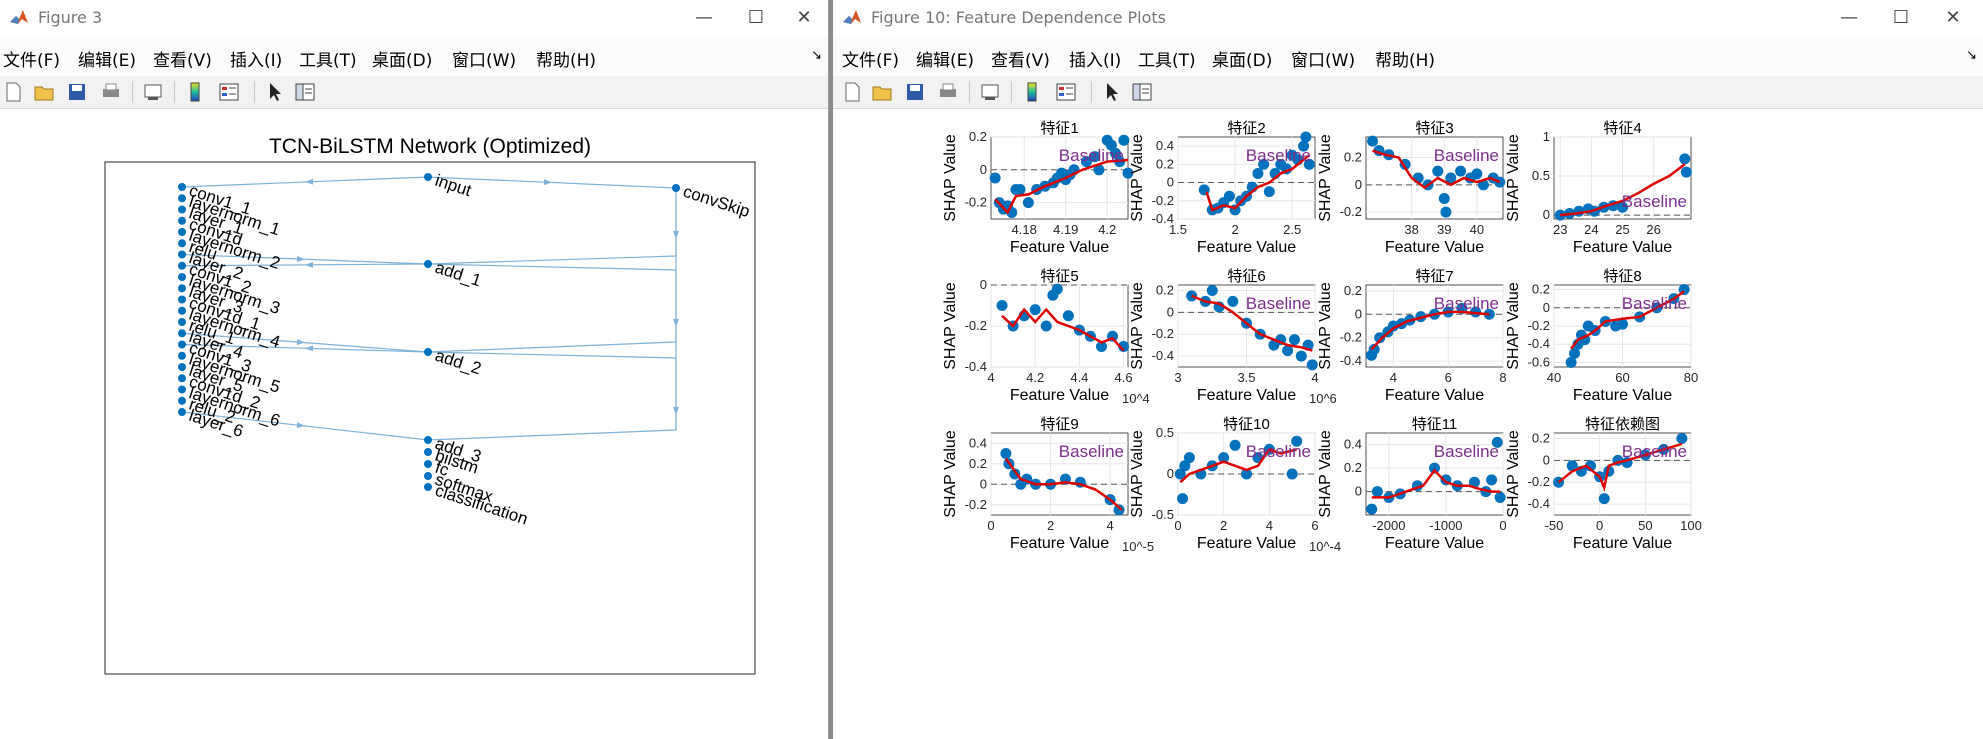  I want to click on graph-node-classification, so click(428, 487).